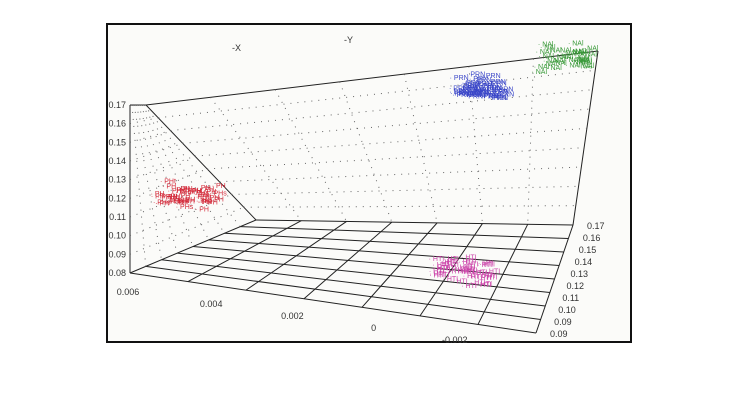  Describe the element at coordinates (236, 48) in the screenshot. I see `x-axis-name: -X` at that location.